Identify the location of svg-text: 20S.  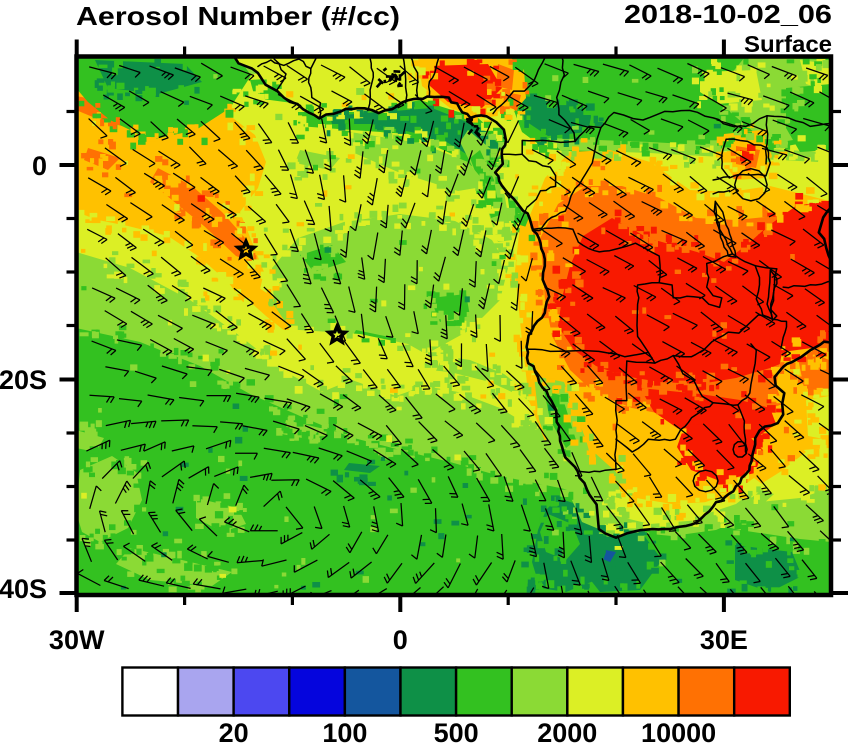
(23, 380).